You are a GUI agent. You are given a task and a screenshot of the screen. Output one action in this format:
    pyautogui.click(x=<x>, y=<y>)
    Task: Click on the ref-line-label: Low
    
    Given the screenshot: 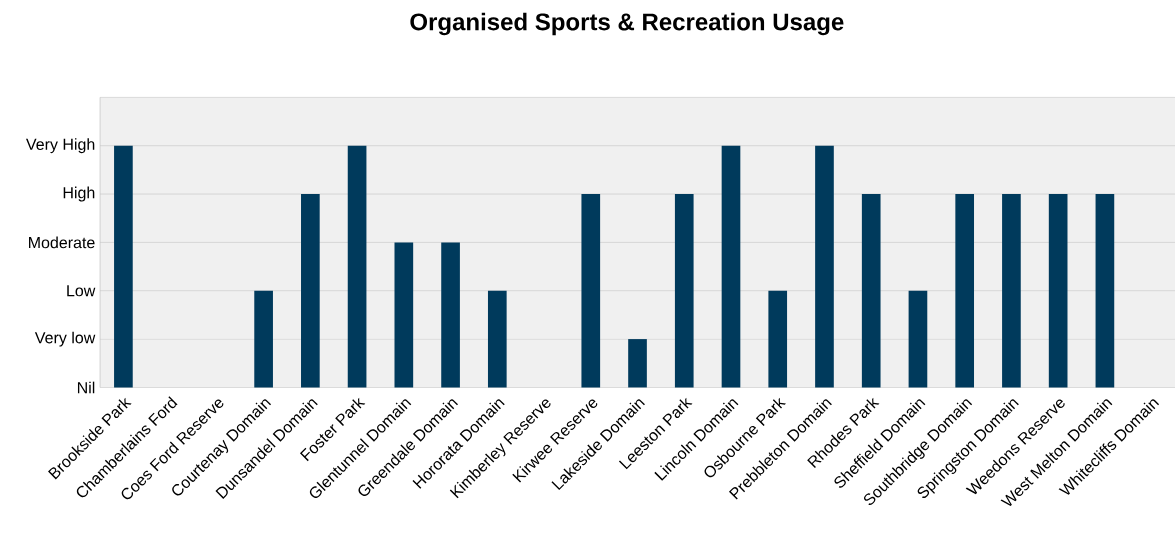 What is the action you would take?
    pyautogui.click(x=81, y=290)
    